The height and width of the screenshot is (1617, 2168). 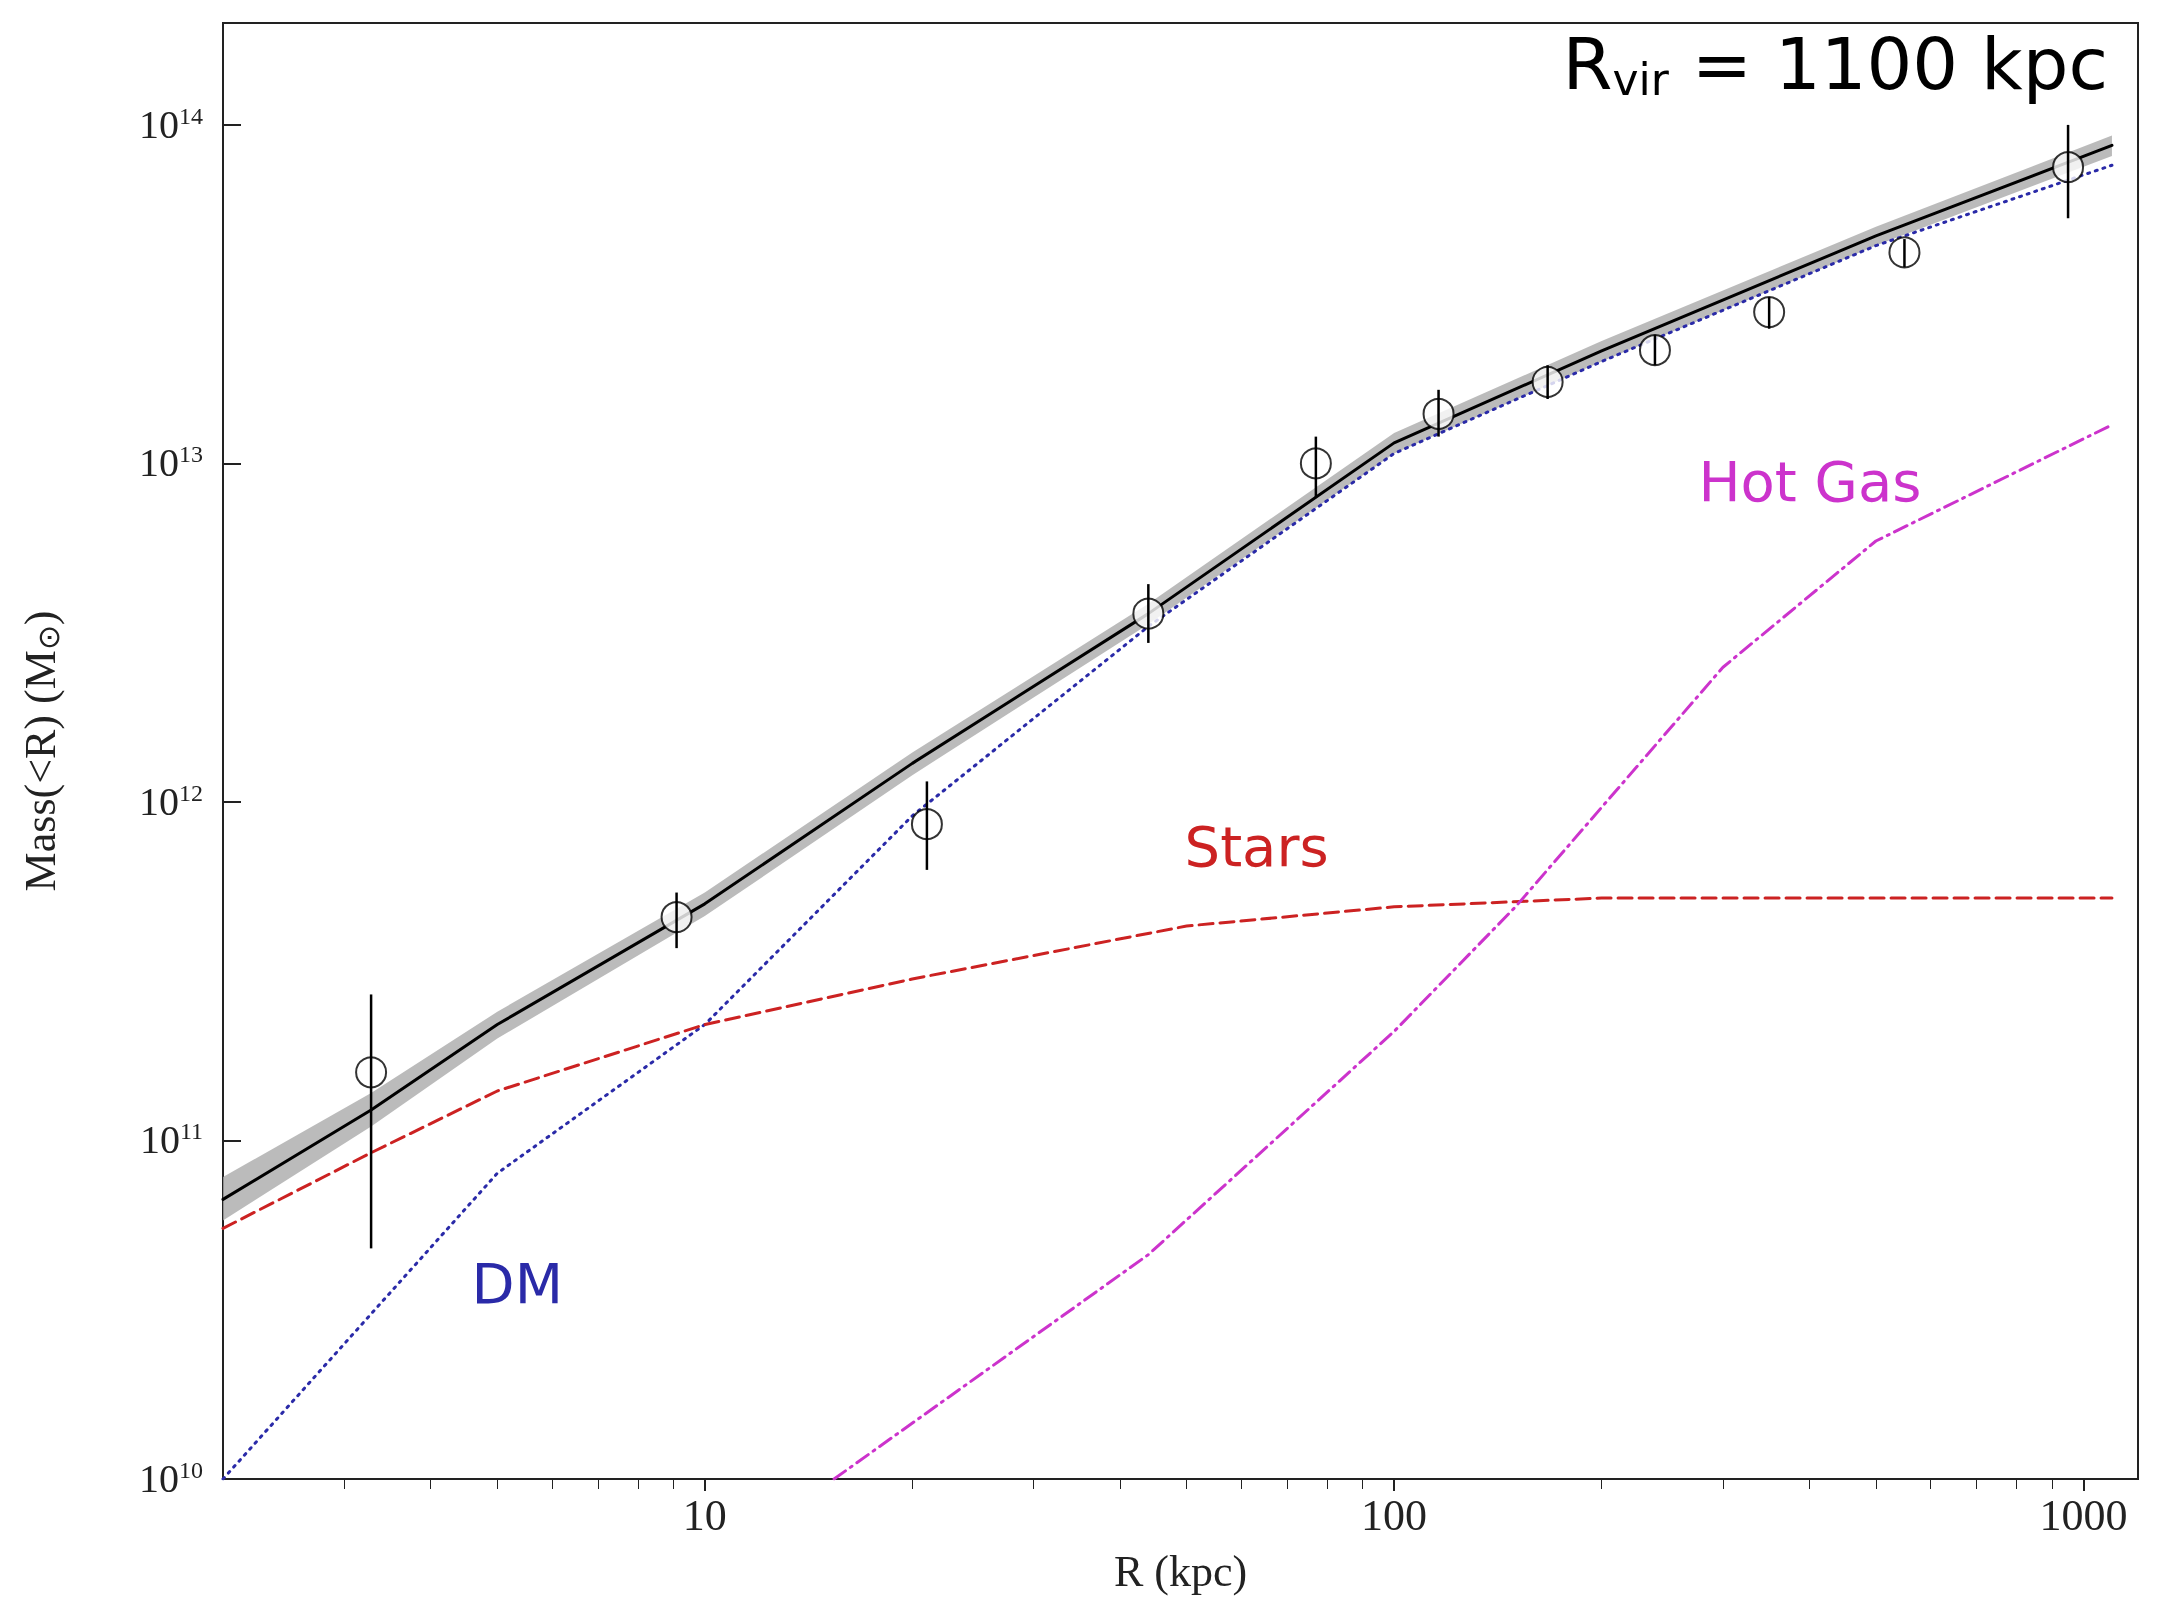 I want to click on series-label: DM, so click(x=517, y=1283).